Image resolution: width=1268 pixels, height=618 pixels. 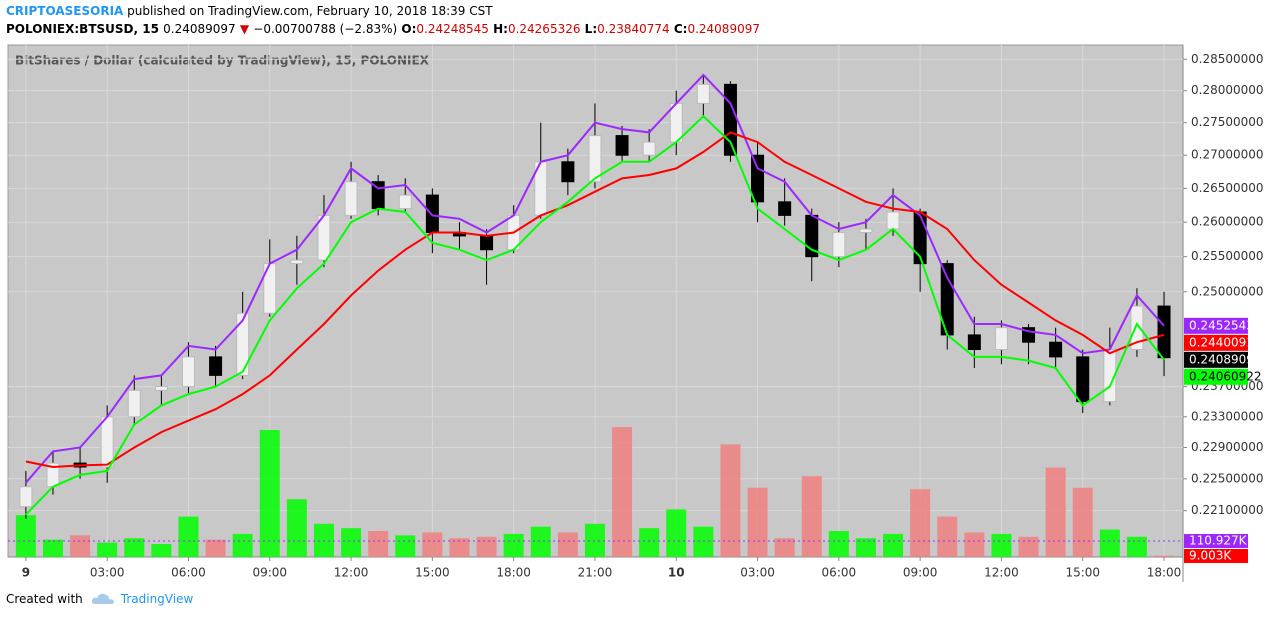 I want to click on logo, so click(x=102, y=598).